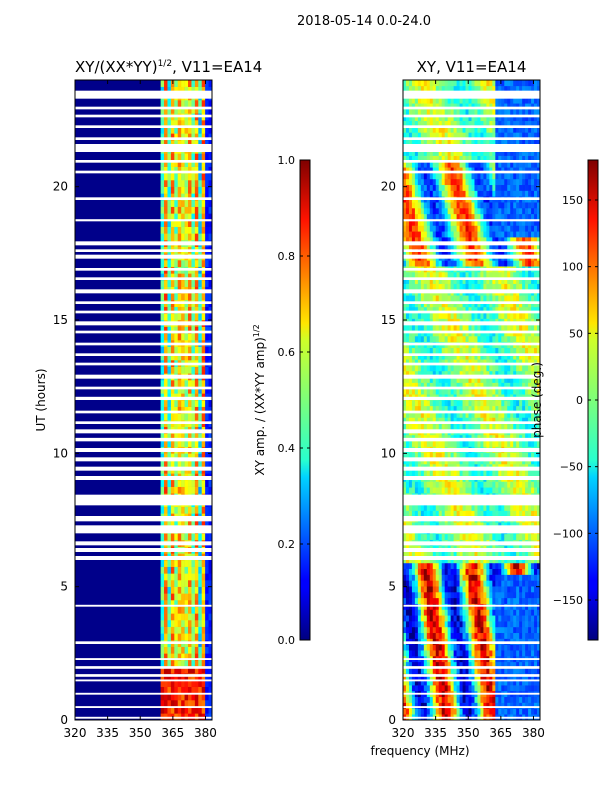  Describe the element at coordinates (260, 406) in the screenshot. I see `left-colorbar-label-main: XY amp. / (XX*YY amp)` at that location.